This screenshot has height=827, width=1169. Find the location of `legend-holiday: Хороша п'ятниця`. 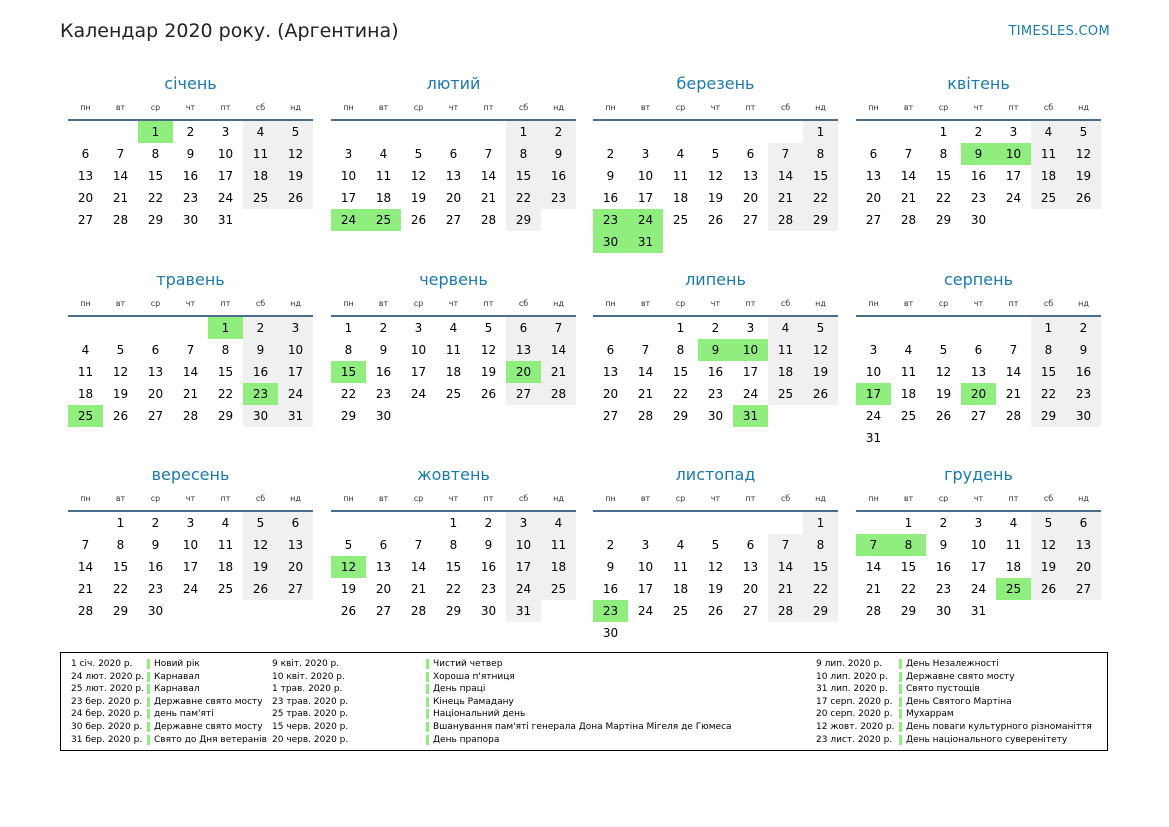

legend-holiday: Хороша п'ятниця is located at coordinates (474, 676).